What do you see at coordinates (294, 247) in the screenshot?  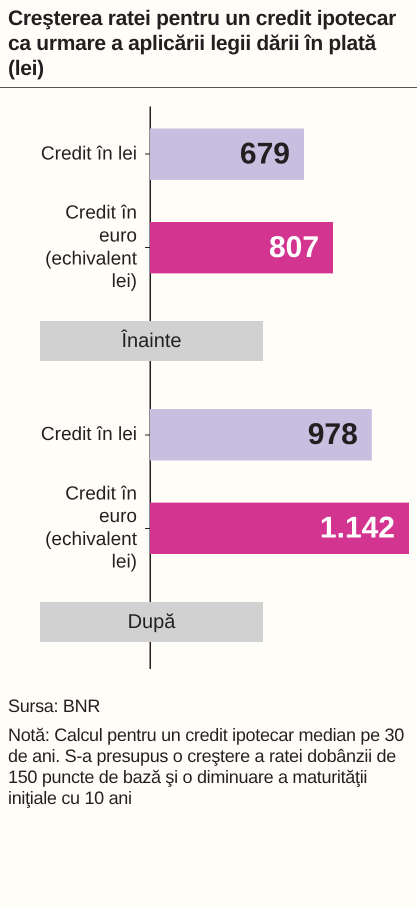 I see `data-label: 807` at bounding box center [294, 247].